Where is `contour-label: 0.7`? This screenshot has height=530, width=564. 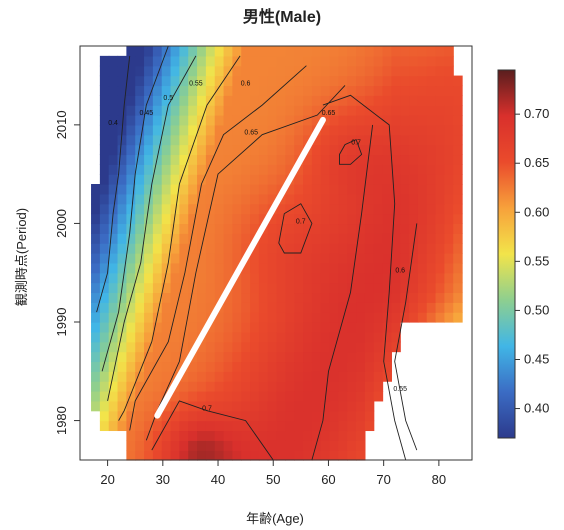 contour-label: 0.7 is located at coordinates (301, 221).